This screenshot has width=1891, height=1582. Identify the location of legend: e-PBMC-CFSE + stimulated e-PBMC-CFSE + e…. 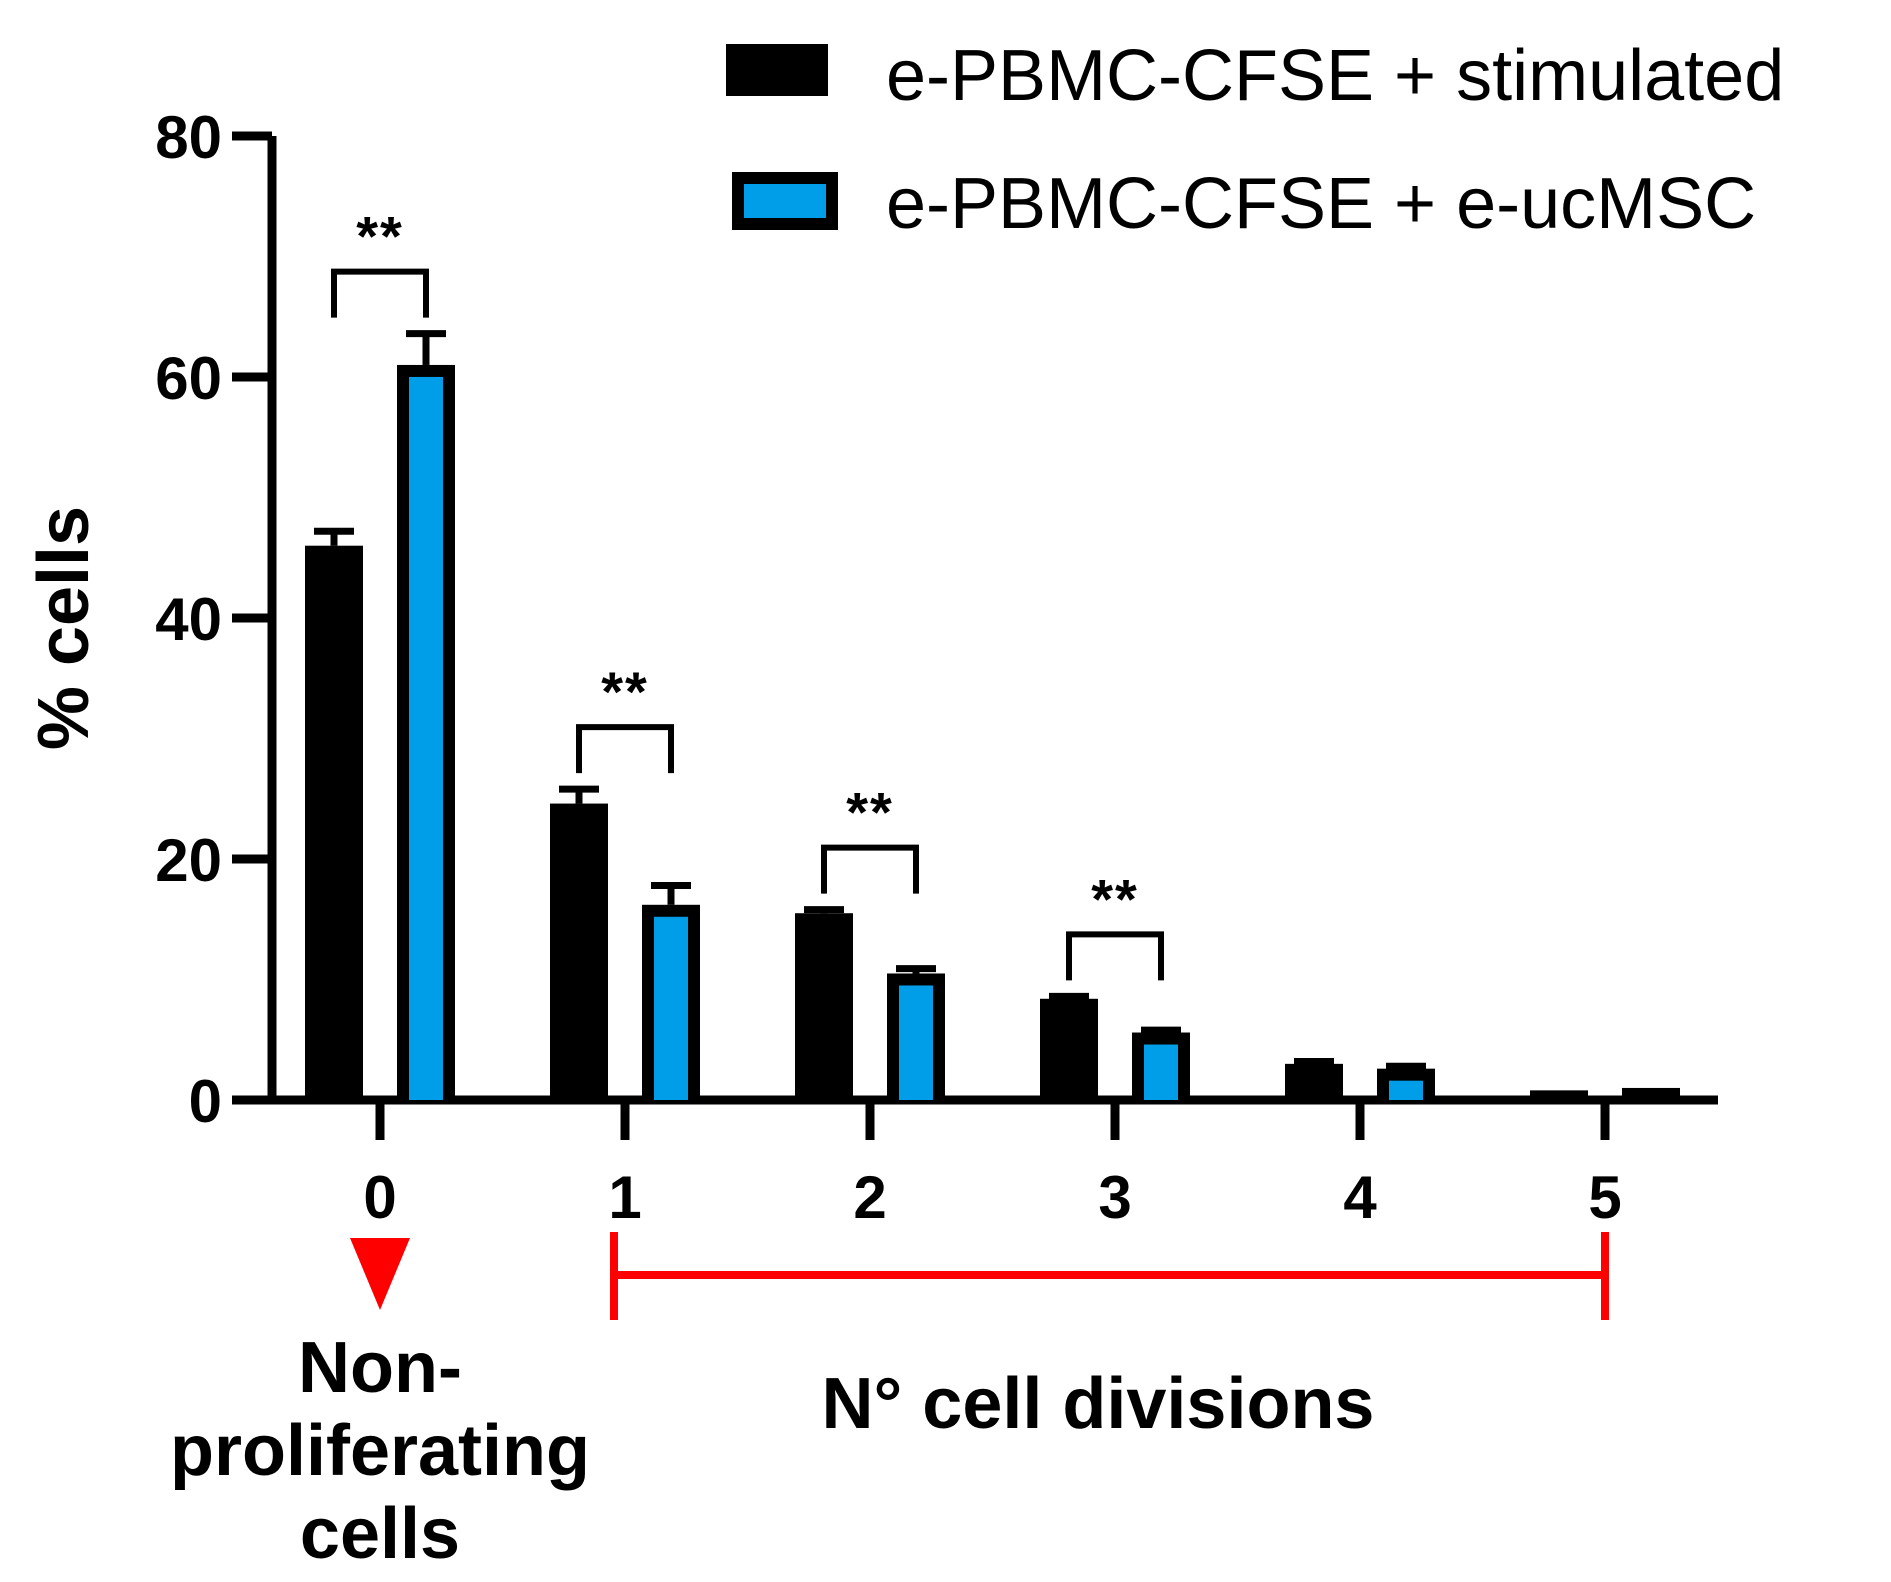
(1255, 140).